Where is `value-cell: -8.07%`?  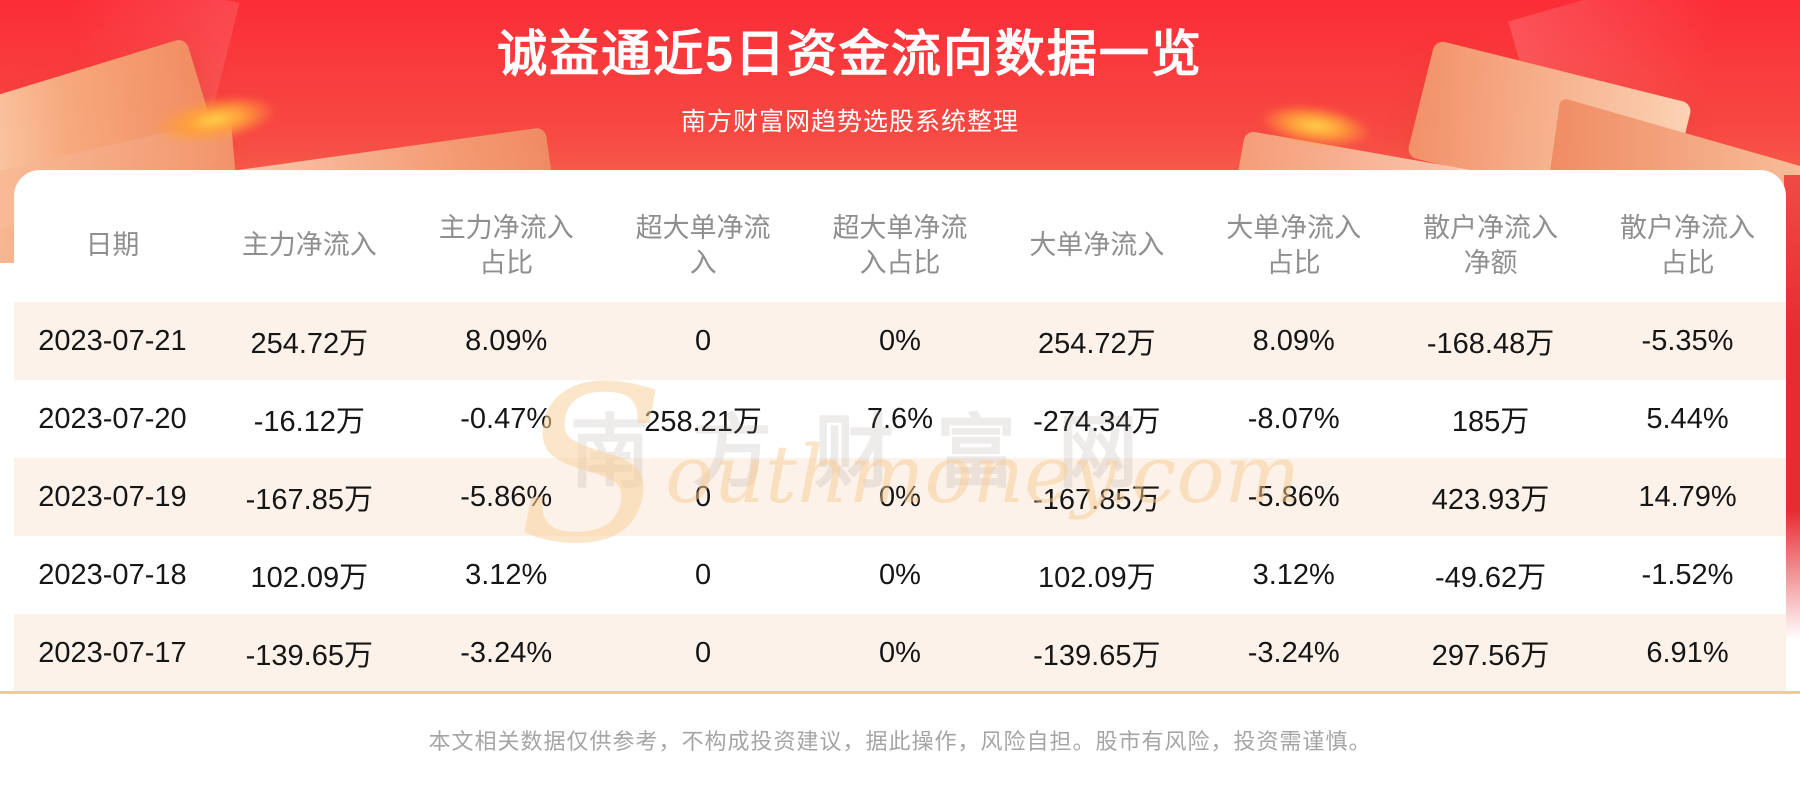
value-cell: -8.07% is located at coordinates (1293, 418).